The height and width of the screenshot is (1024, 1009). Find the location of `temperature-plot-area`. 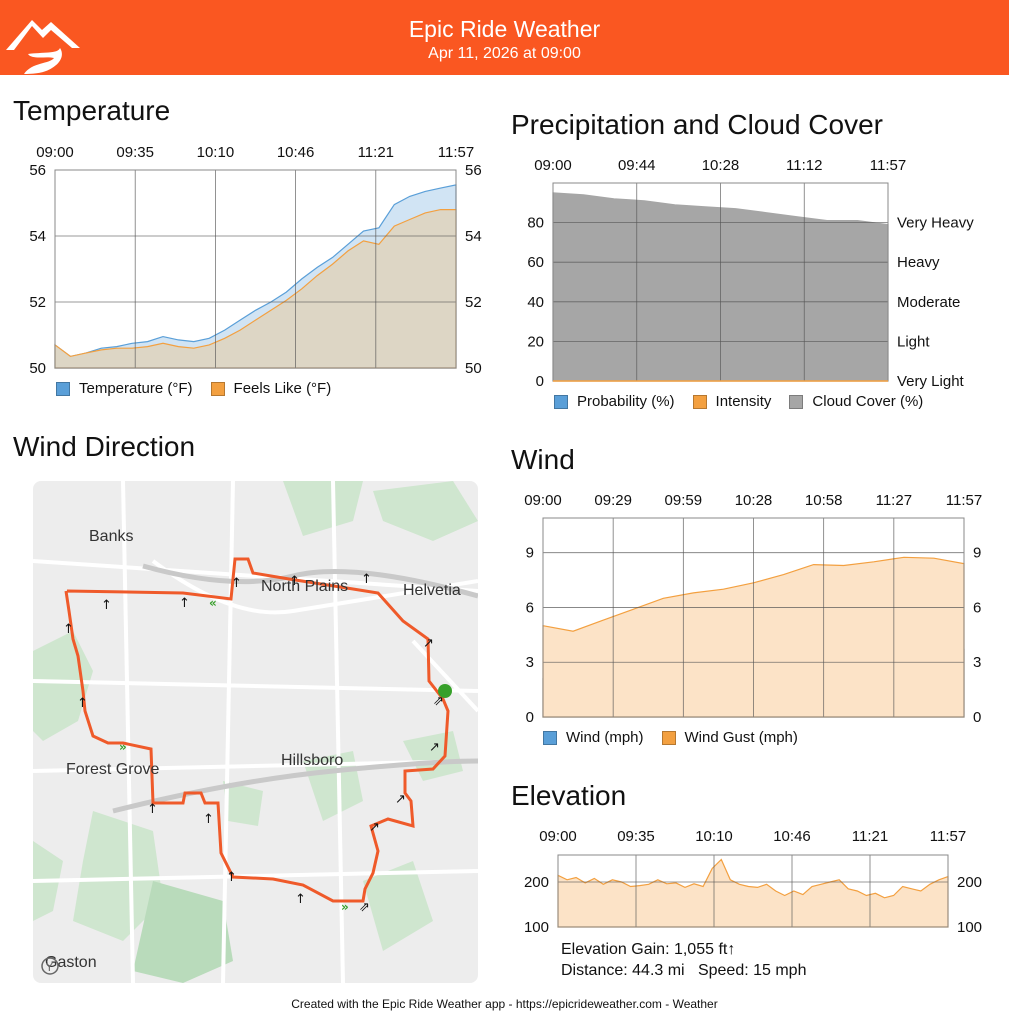

temperature-plot-area is located at coordinates (255, 269).